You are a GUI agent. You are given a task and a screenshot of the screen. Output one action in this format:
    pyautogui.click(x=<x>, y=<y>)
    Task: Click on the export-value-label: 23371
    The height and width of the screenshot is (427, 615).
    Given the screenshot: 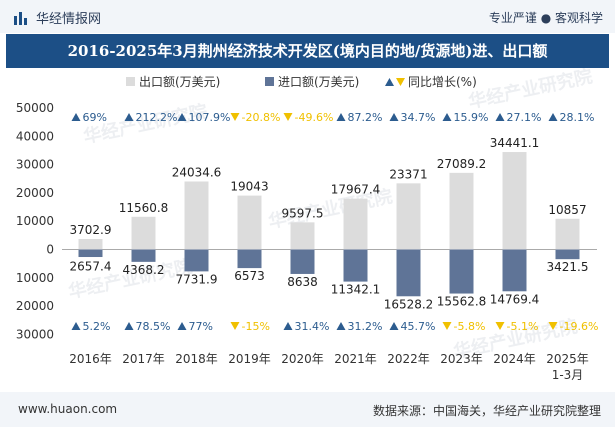 What is the action you would take?
    pyautogui.click(x=408, y=174)
    